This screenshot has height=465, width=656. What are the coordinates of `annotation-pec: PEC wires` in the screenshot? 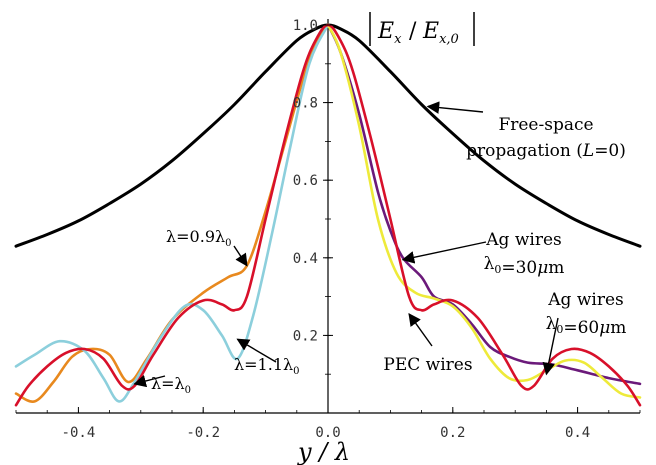 It's located at (428, 344).